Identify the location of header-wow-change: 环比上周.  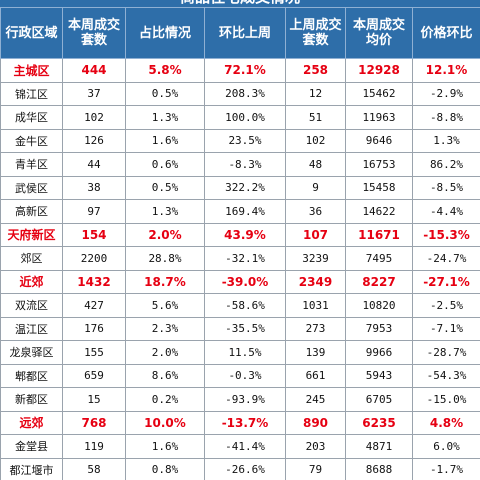
(245, 33).